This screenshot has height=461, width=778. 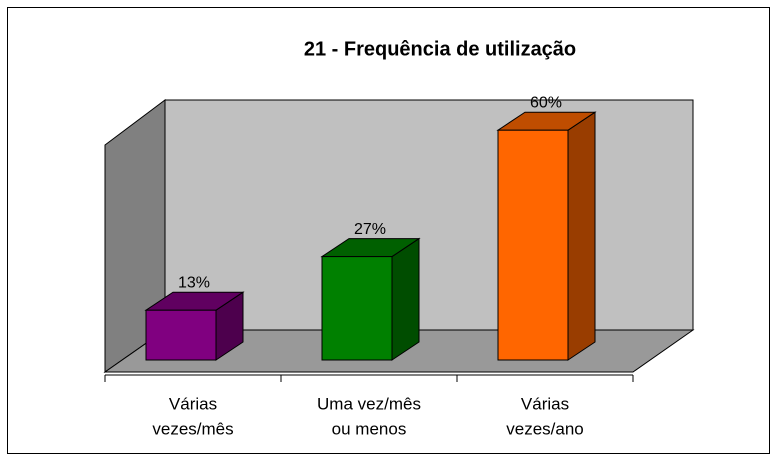 I want to click on chart-title: 21 - Frequência de utilização, so click(x=440, y=49).